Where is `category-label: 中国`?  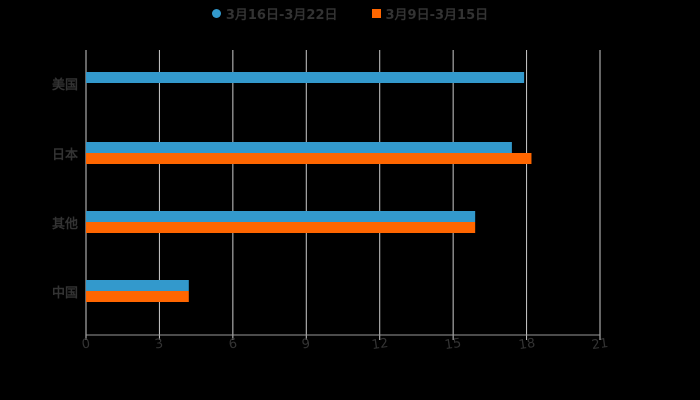
category-label: 中国 is located at coordinates (64, 293).